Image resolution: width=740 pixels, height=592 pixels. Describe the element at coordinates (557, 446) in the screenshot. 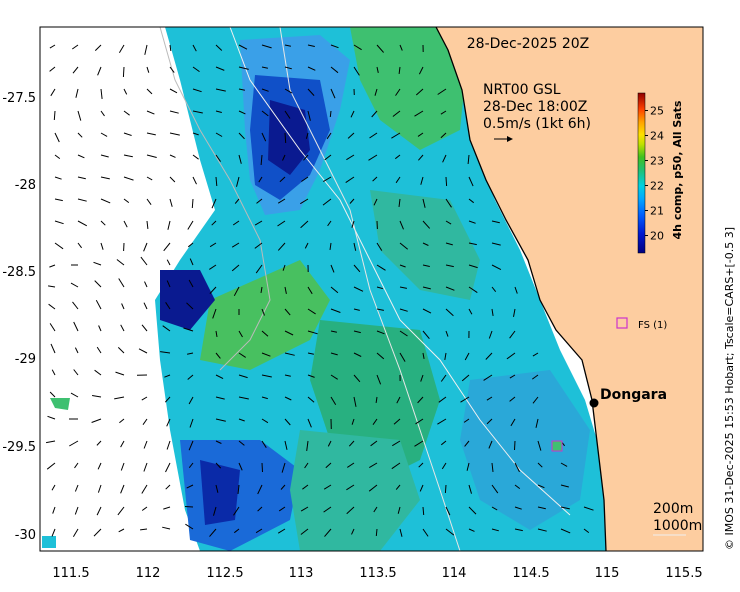

I see `station-marker` at that location.